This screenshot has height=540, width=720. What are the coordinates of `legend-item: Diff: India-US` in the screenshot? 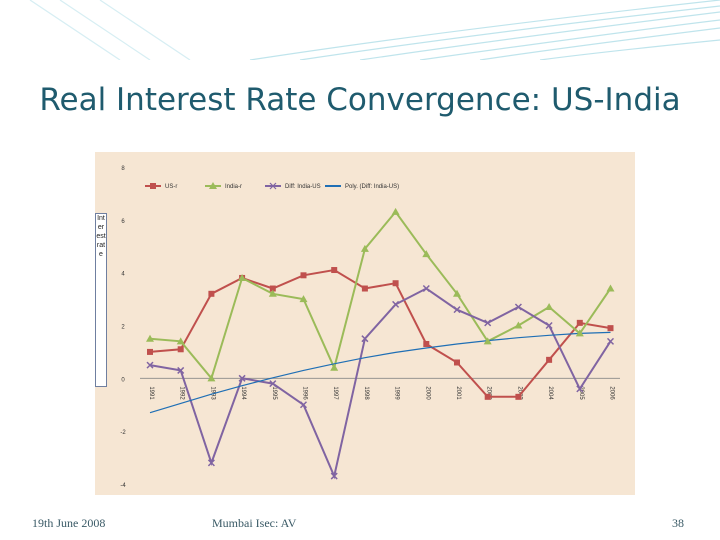 It's located at (293, 186).